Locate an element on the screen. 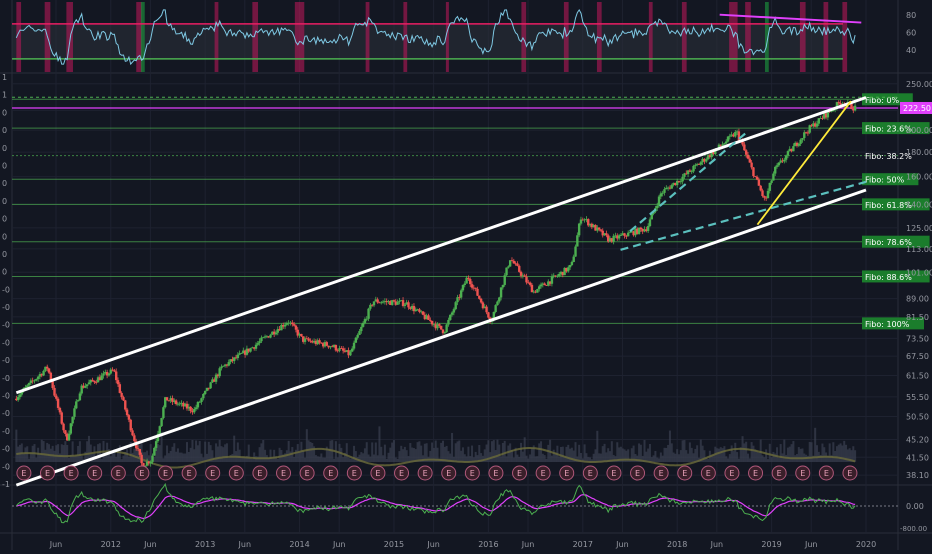 The width and height of the screenshot is (932, 554). rsi-divergence-line is located at coordinates (790, 18).